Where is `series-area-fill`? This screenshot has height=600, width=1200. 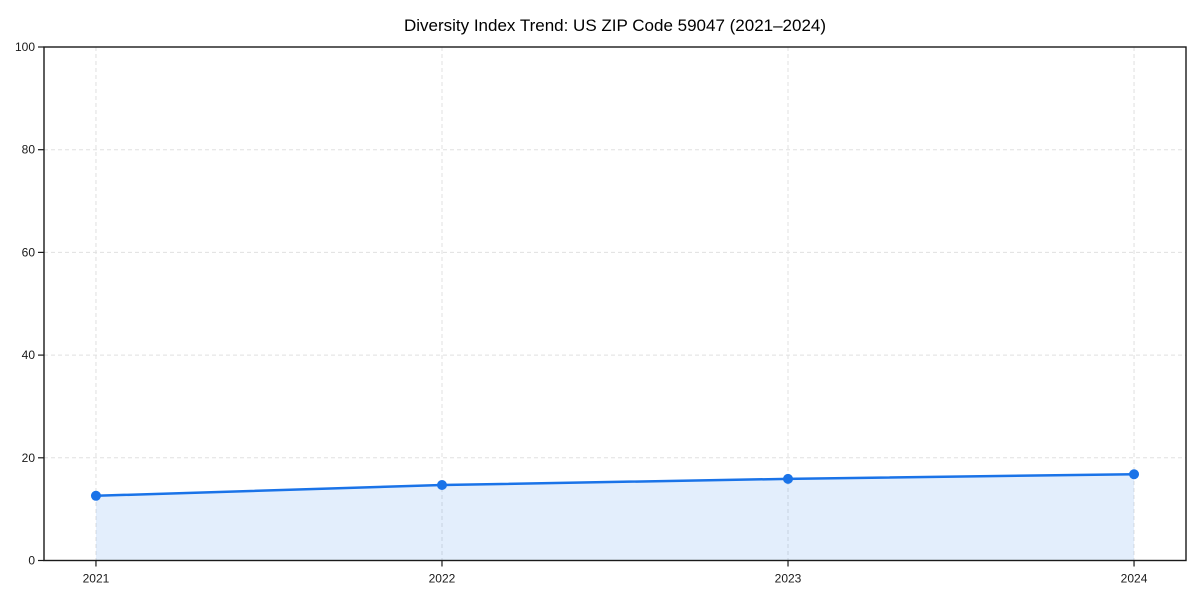 series-area-fill is located at coordinates (615, 517).